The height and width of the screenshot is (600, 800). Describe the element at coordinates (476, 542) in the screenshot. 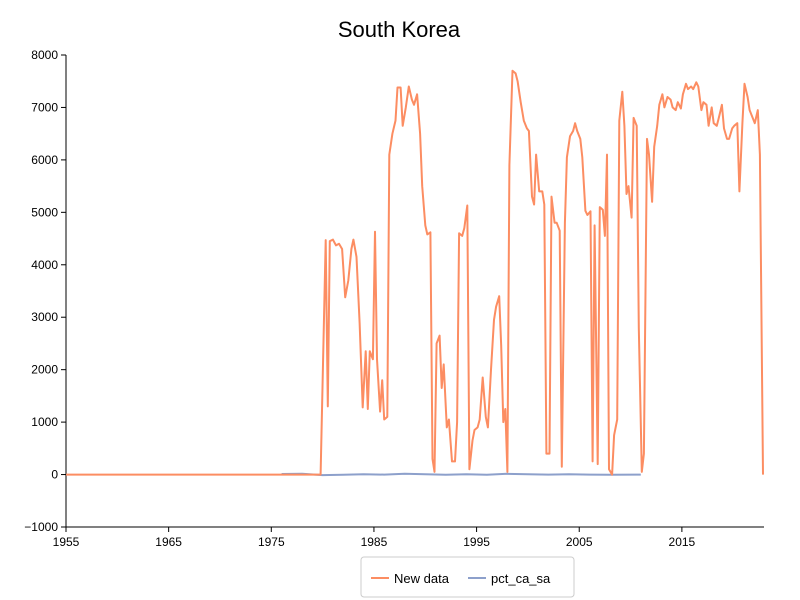

I see `x-tick-label: 1995` at that location.